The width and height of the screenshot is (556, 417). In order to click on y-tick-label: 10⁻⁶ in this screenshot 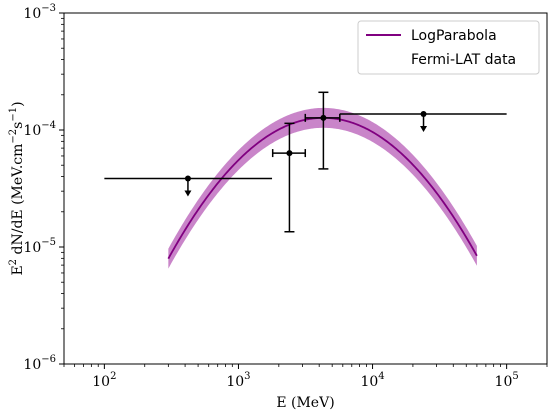, I will do `click(39, 363)`.